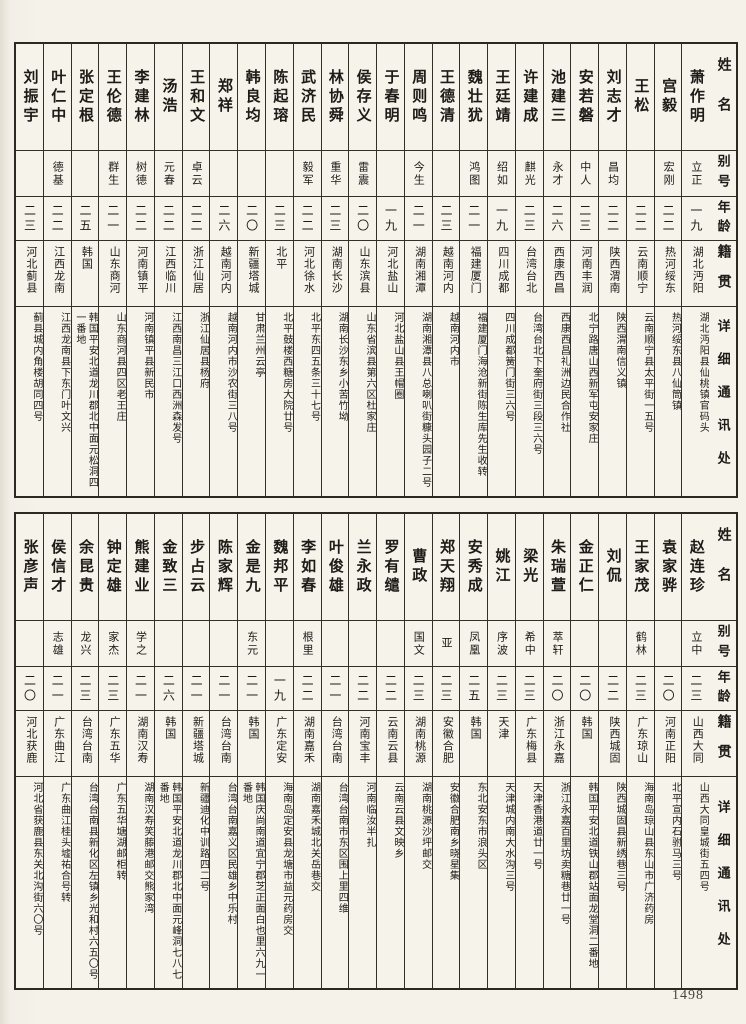 The image size is (746, 1024). What do you see at coordinates (445, 751) in the screenshot?
I see `person-column: 郑天翔 亚 二三 安徽合肥 安徽合肥南乡晓星集` at bounding box center [445, 751].